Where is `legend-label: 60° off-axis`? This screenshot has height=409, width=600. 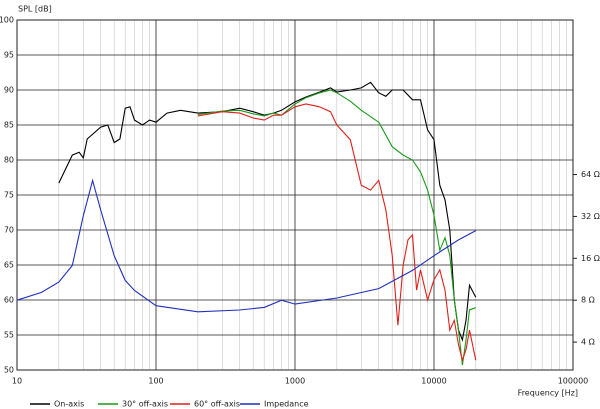
legend-label: 60° off-axis is located at coordinates (217, 404).